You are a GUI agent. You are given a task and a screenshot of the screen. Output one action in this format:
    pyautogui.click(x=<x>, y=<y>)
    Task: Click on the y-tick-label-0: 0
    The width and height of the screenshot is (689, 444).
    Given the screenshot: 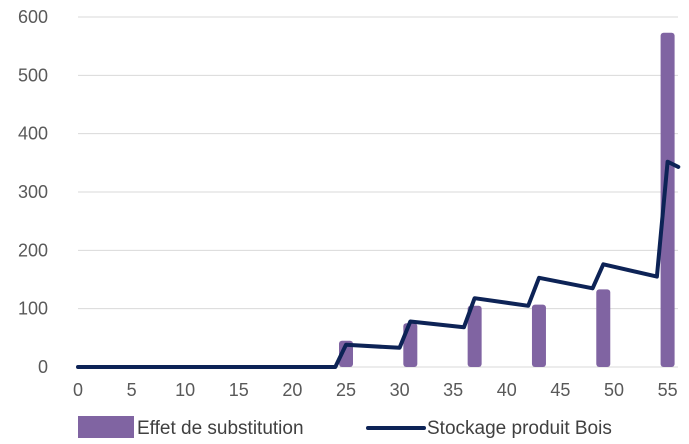 What is the action you would take?
    pyautogui.click(x=43, y=367)
    